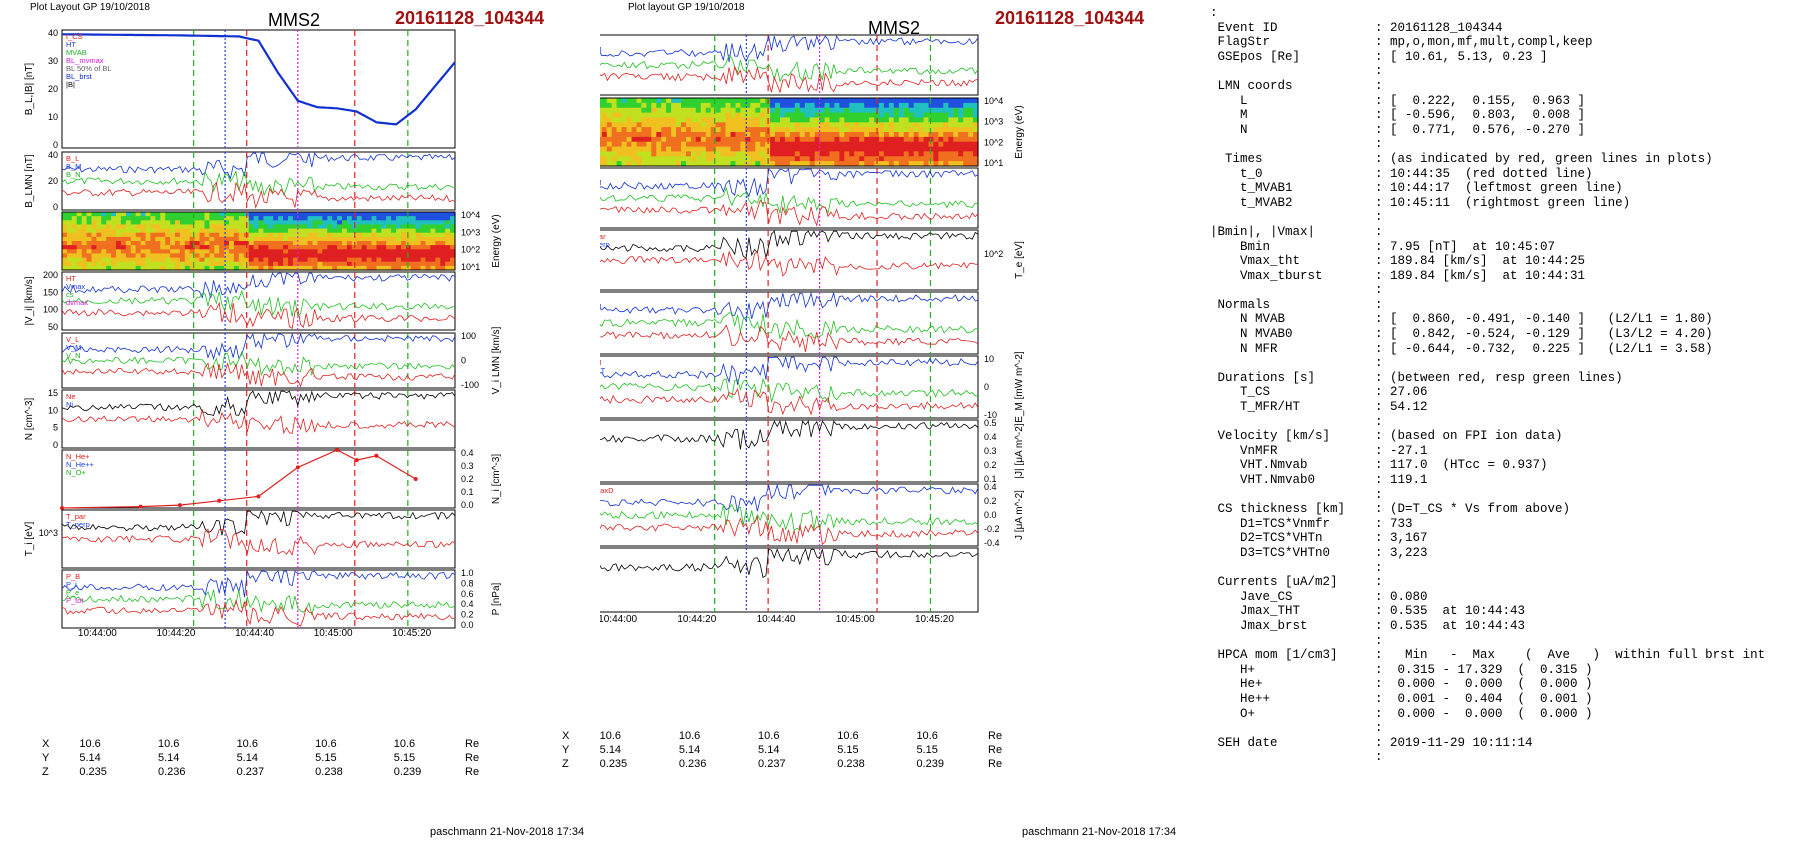 The width and height of the screenshot is (1804, 841). What do you see at coordinates (990, 501) in the screenshot?
I see `y-tick-label: 0.2` at bounding box center [990, 501].